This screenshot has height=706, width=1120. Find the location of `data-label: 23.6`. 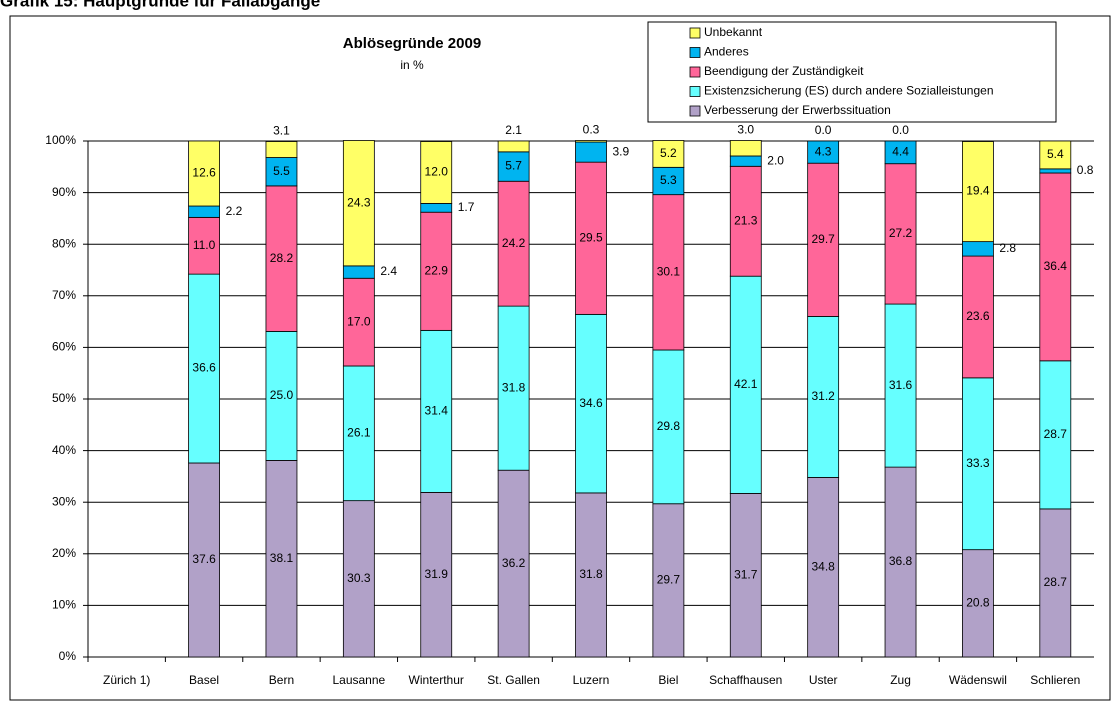

data-label: 23.6 is located at coordinates (978, 316).